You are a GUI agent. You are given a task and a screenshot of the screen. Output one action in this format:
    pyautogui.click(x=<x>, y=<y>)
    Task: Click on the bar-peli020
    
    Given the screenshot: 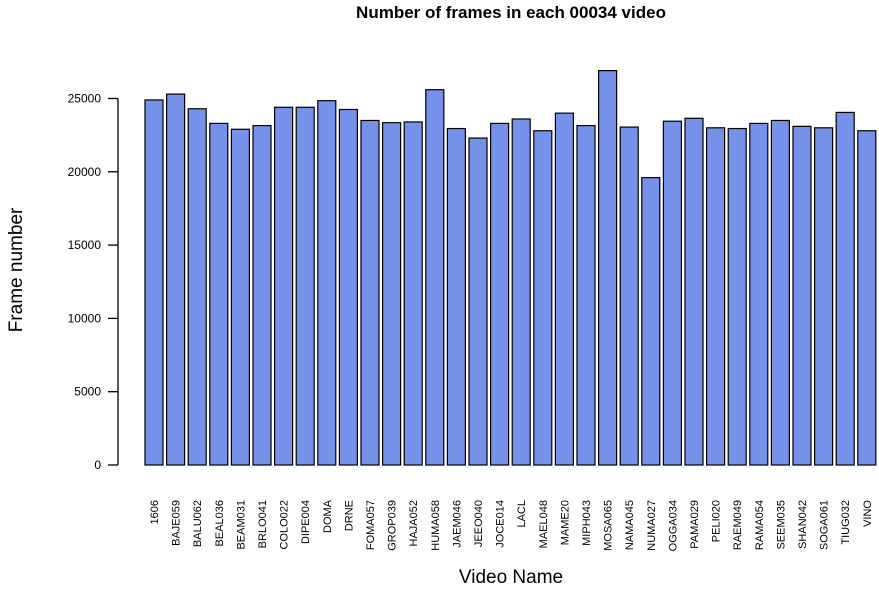 What is the action you would take?
    pyautogui.click(x=715, y=296)
    